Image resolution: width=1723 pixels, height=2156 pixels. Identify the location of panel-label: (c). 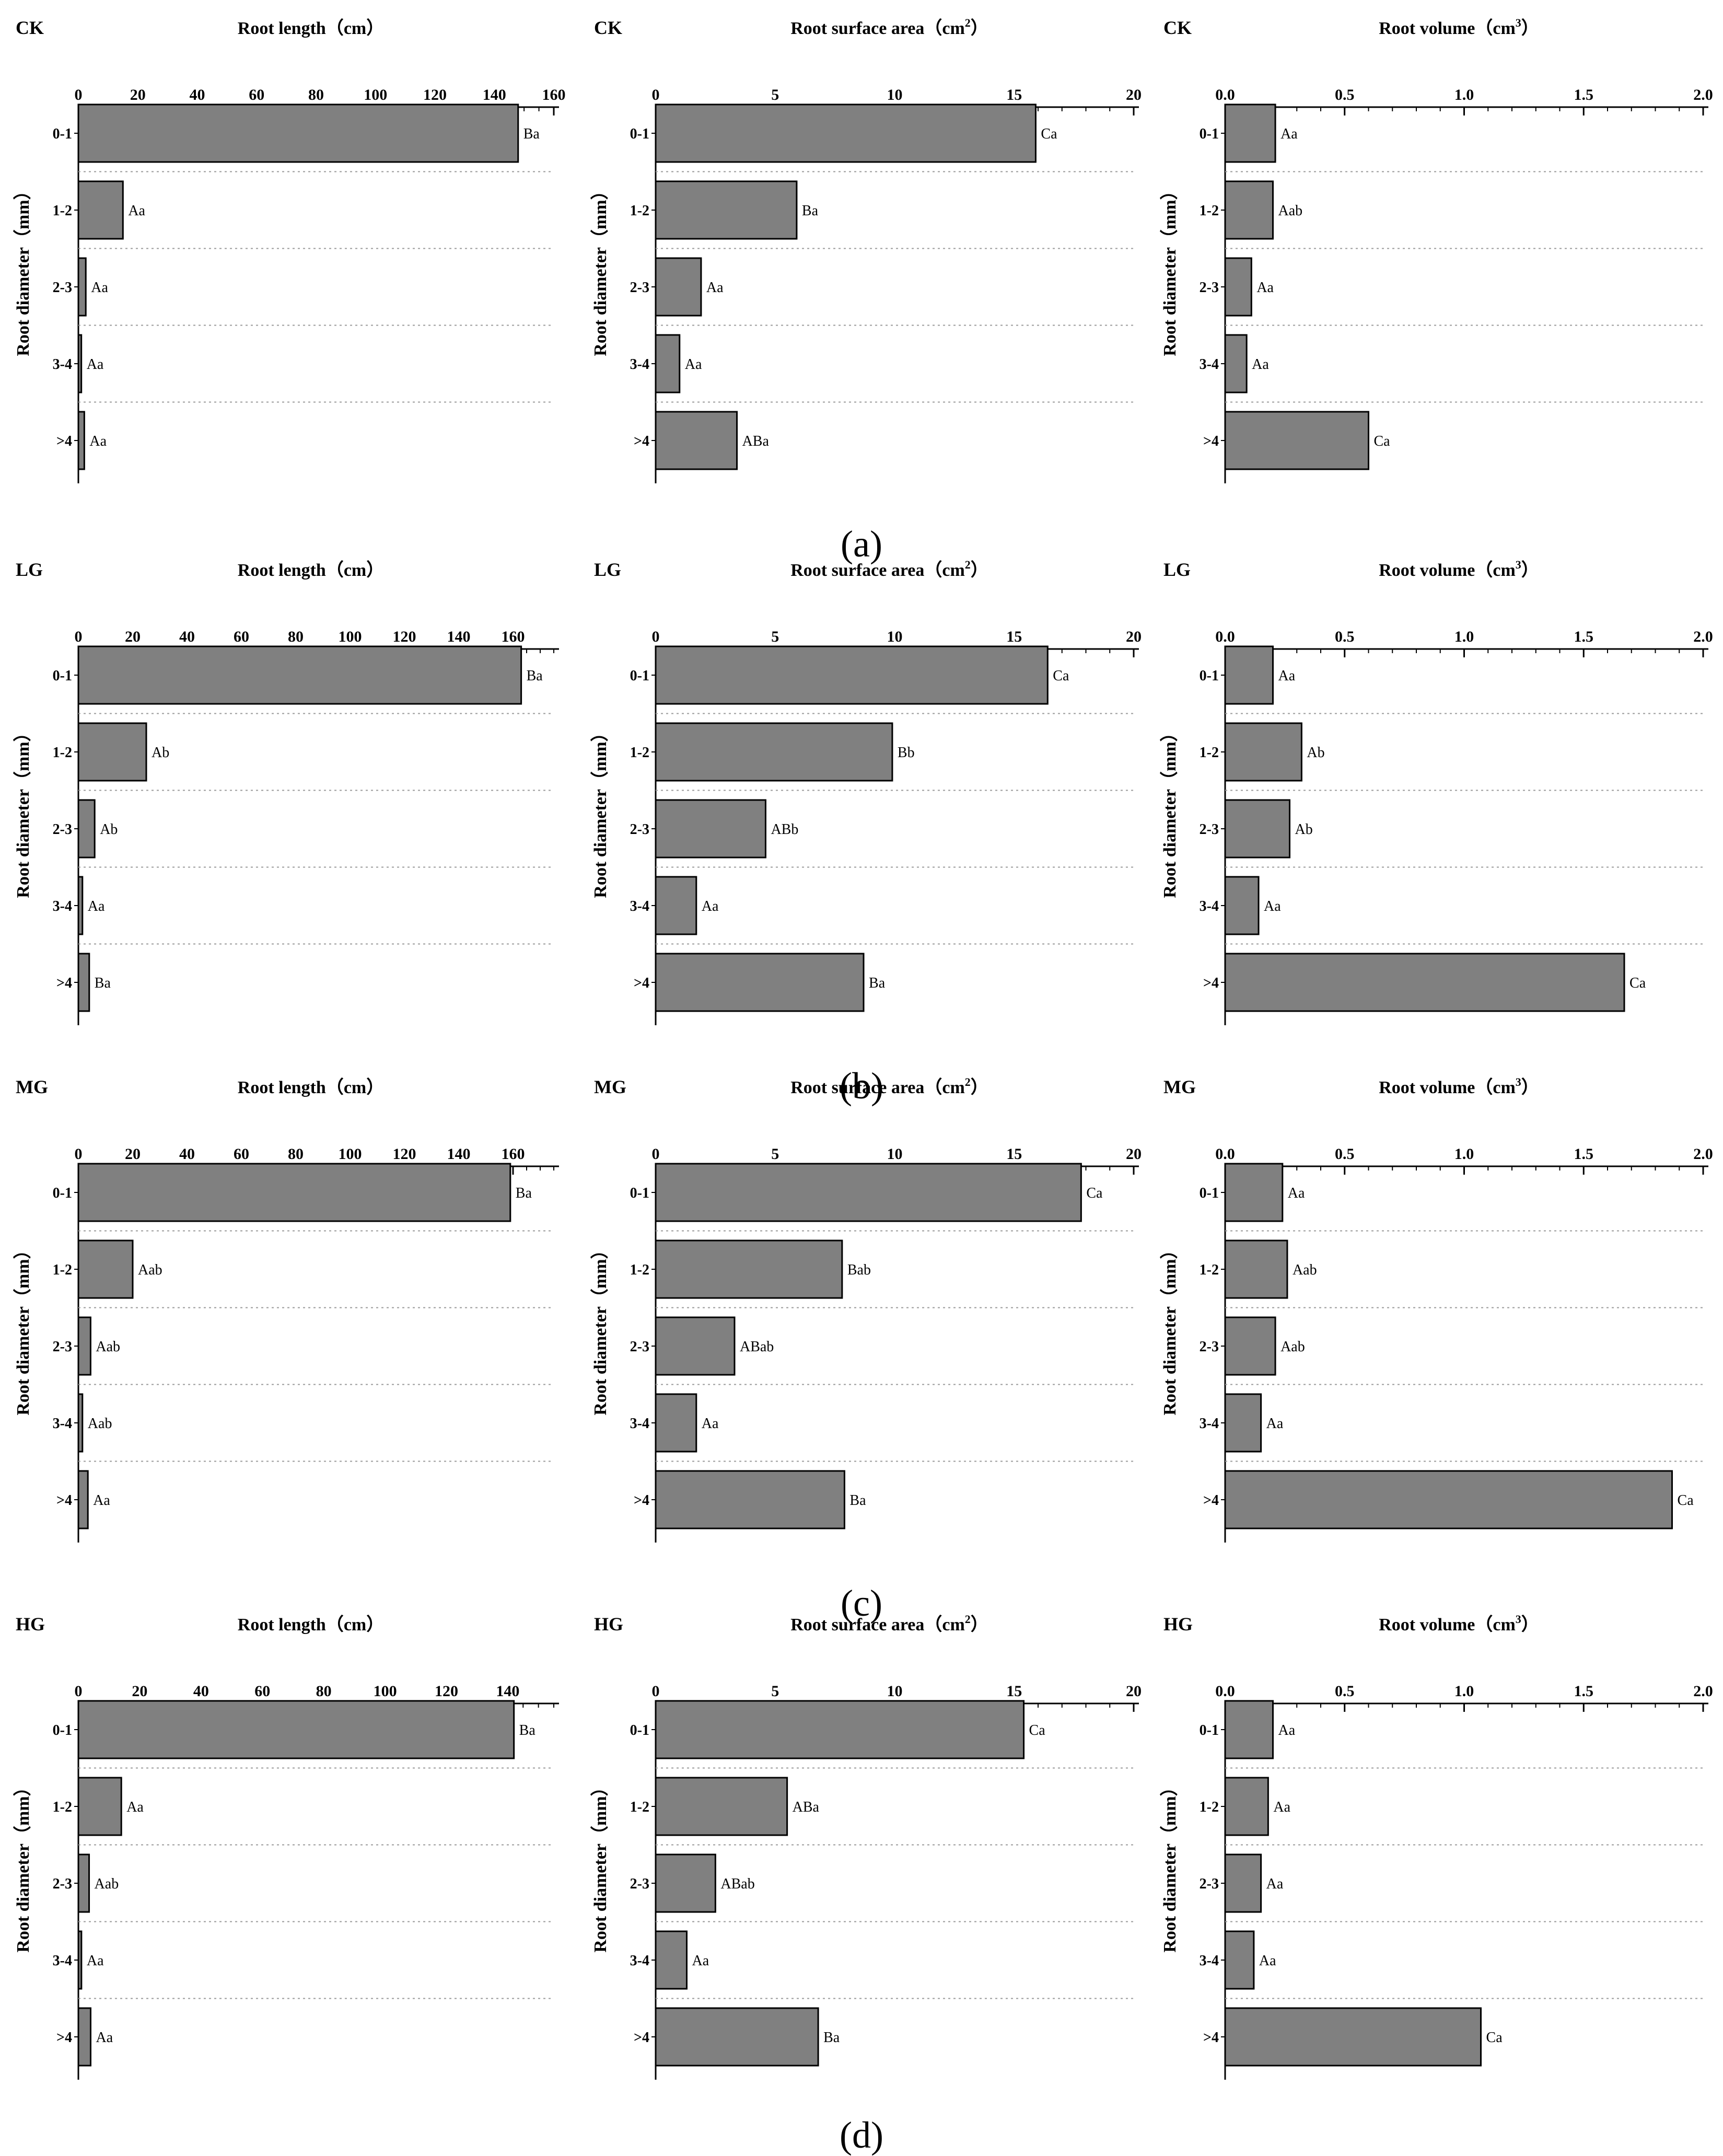
(861, 1603).